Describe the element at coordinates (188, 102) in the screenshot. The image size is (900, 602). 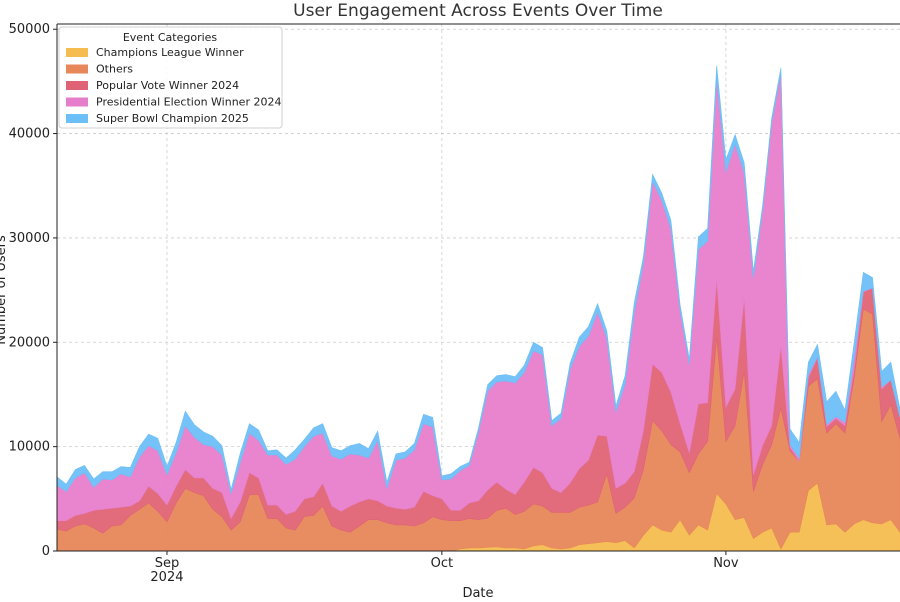
I see `legend-label: Presidential Election Winner 2024` at that location.